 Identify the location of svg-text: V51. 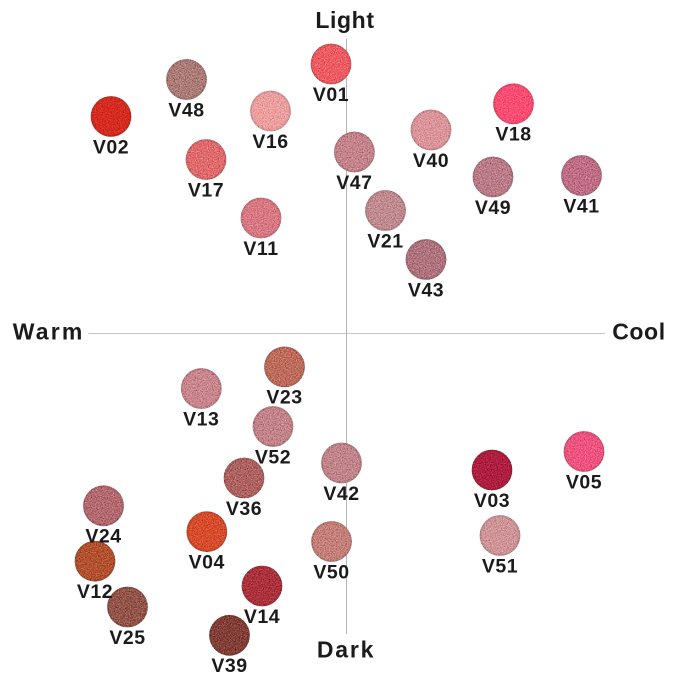
(500, 566).